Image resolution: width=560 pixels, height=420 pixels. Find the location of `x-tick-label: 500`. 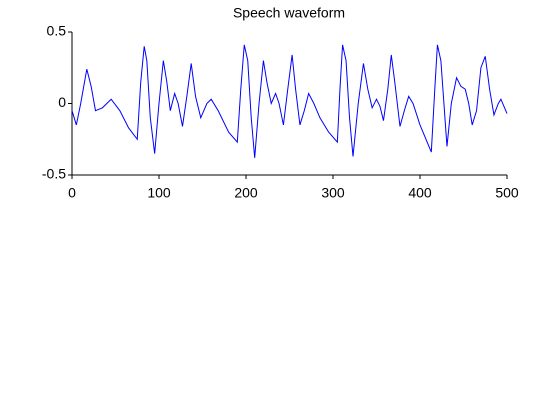

x-tick-label: 500 is located at coordinates (507, 193).